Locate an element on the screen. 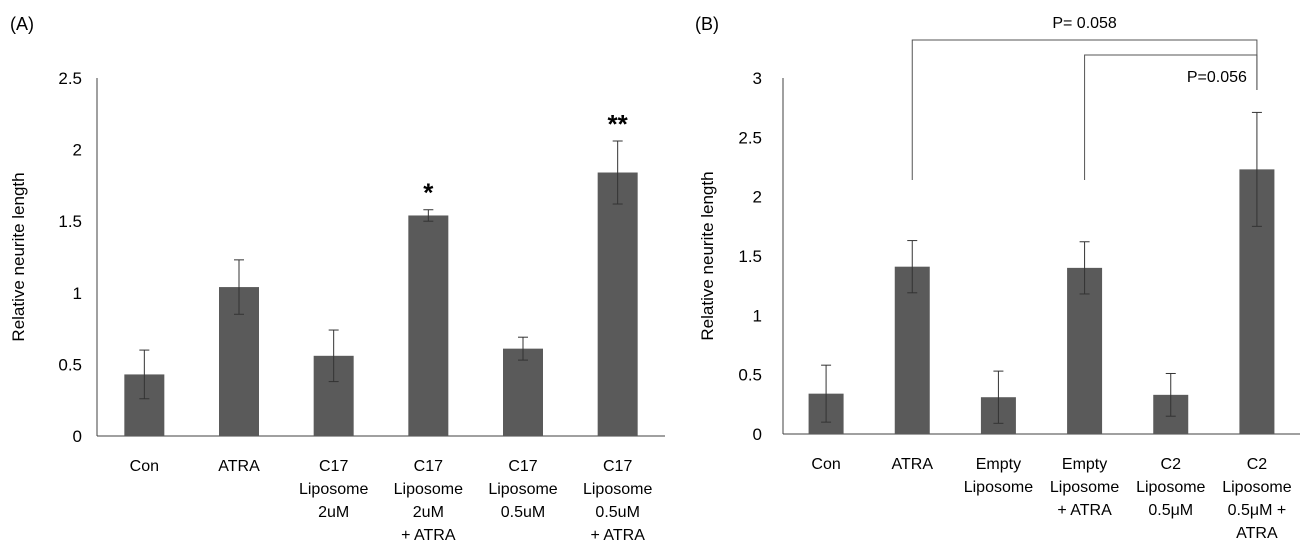  panel-a-significance-mark: * is located at coordinates (428, 193).